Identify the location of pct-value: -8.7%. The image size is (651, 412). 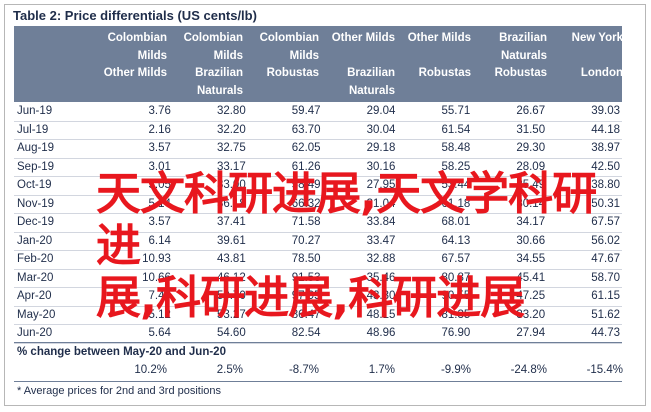
(303, 370).